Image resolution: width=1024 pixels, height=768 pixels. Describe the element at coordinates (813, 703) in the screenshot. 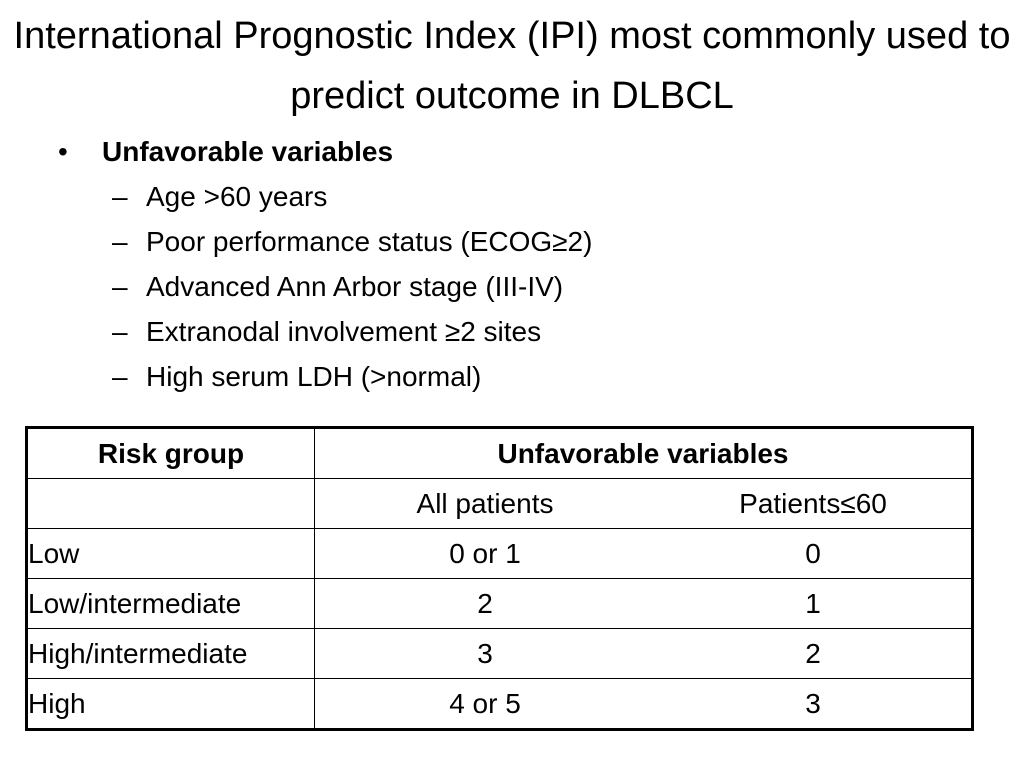

I see `patients-le60-value: 3` at that location.